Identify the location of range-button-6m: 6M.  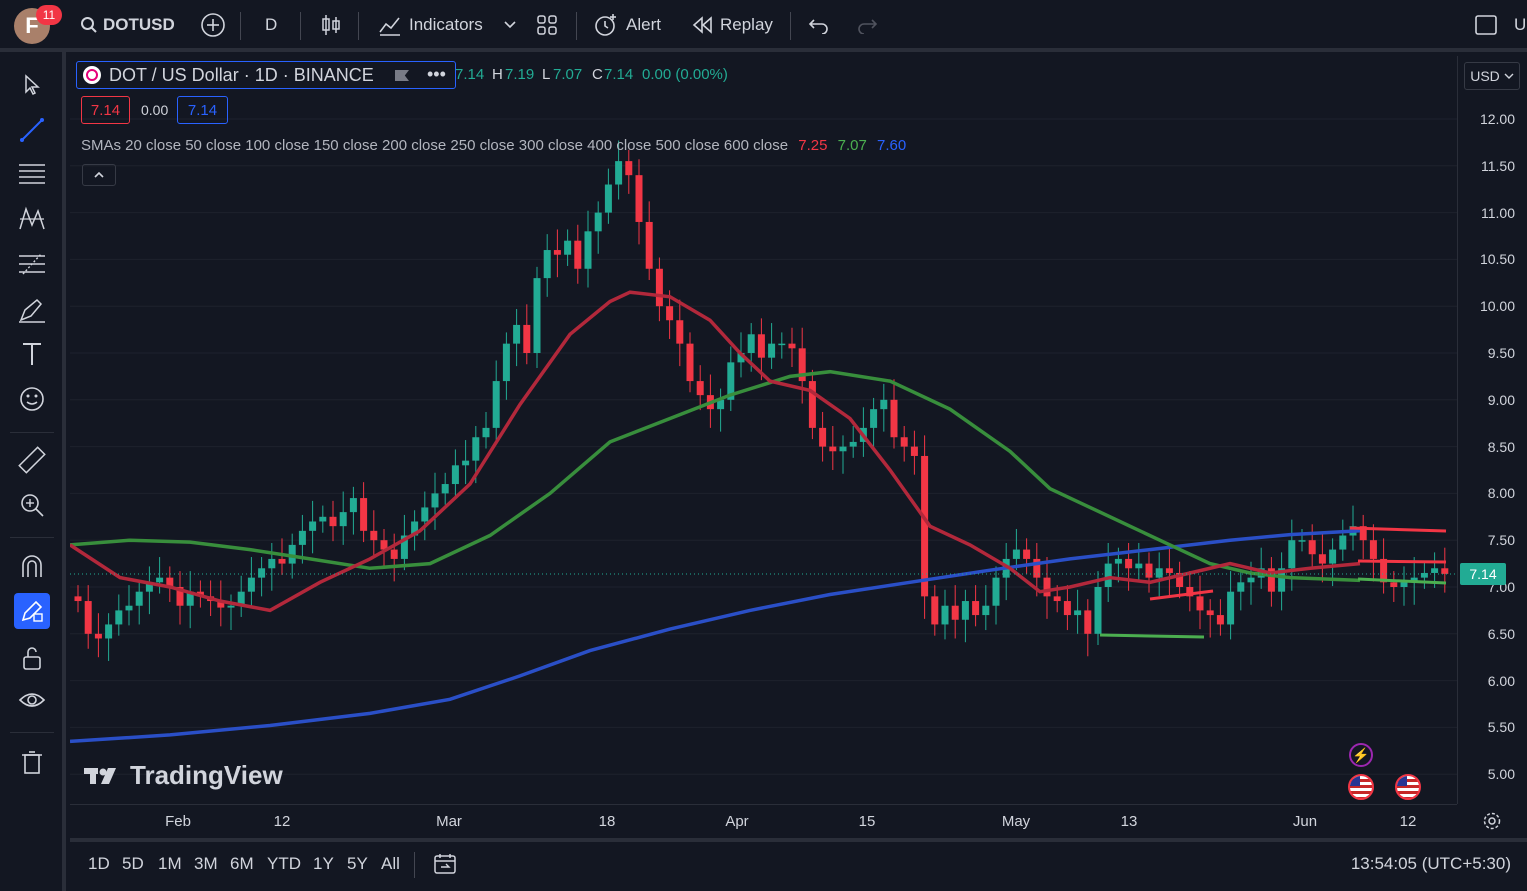
(242, 863).